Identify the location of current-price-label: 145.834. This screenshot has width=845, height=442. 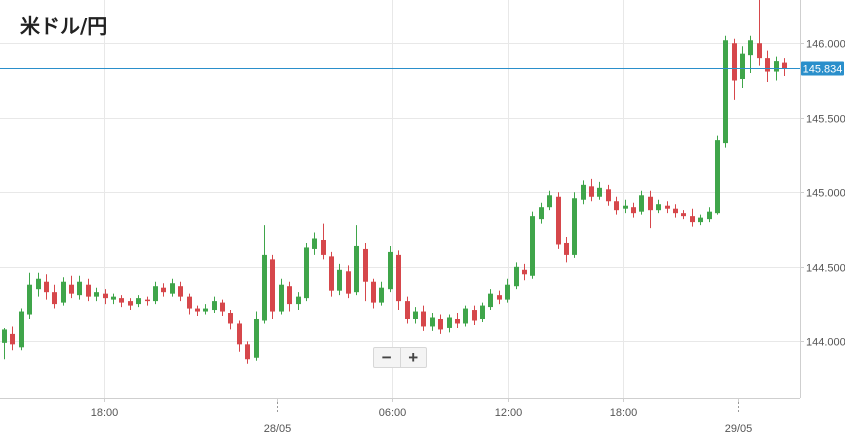
(823, 70).